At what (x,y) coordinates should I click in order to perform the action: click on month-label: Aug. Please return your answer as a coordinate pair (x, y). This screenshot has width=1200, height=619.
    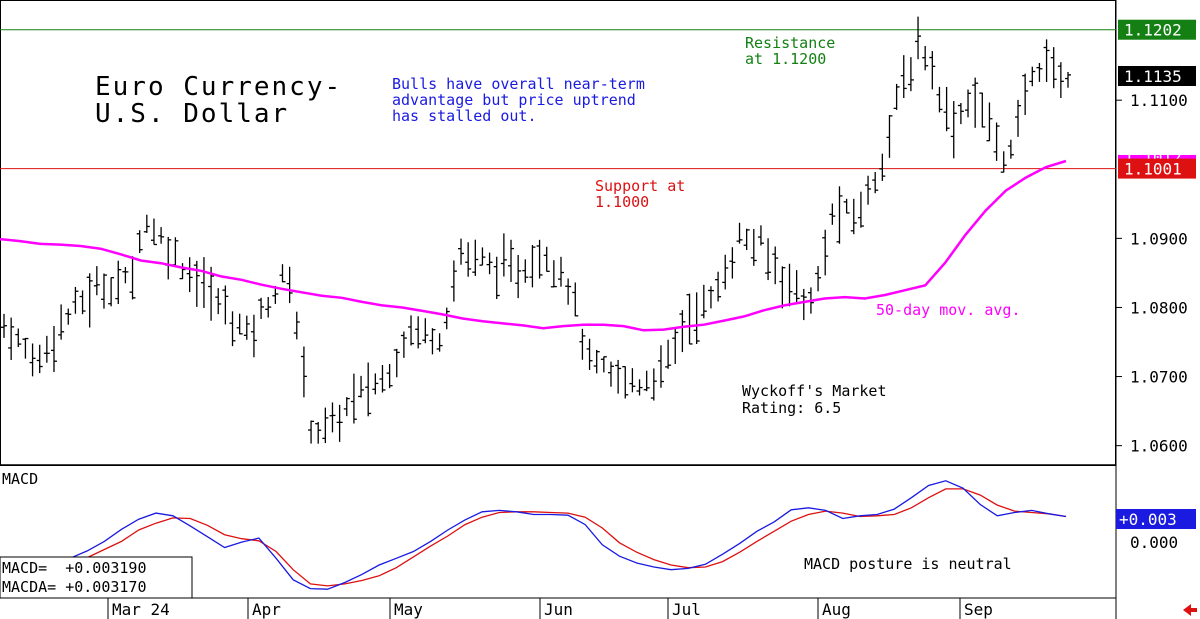
    Looking at the image, I should click on (836, 609).